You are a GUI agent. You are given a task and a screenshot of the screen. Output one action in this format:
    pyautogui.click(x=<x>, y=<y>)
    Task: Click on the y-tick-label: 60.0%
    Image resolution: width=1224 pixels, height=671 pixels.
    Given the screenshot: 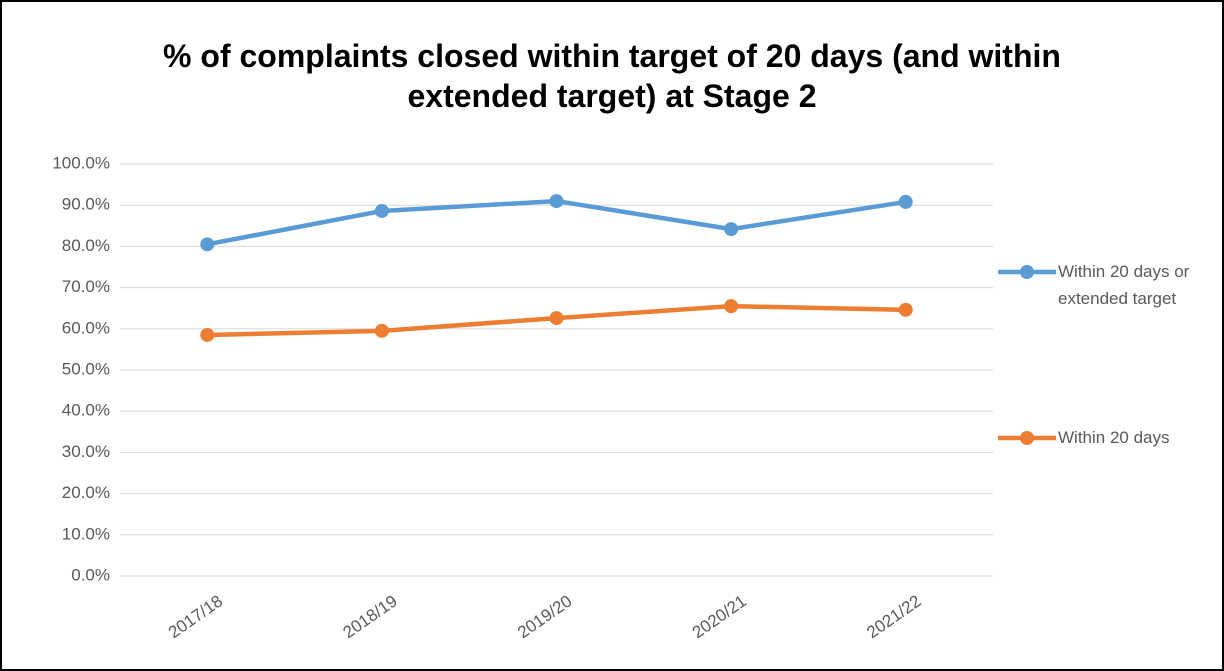 What is the action you would take?
    pyautogui.click(x=86, y=327)
    